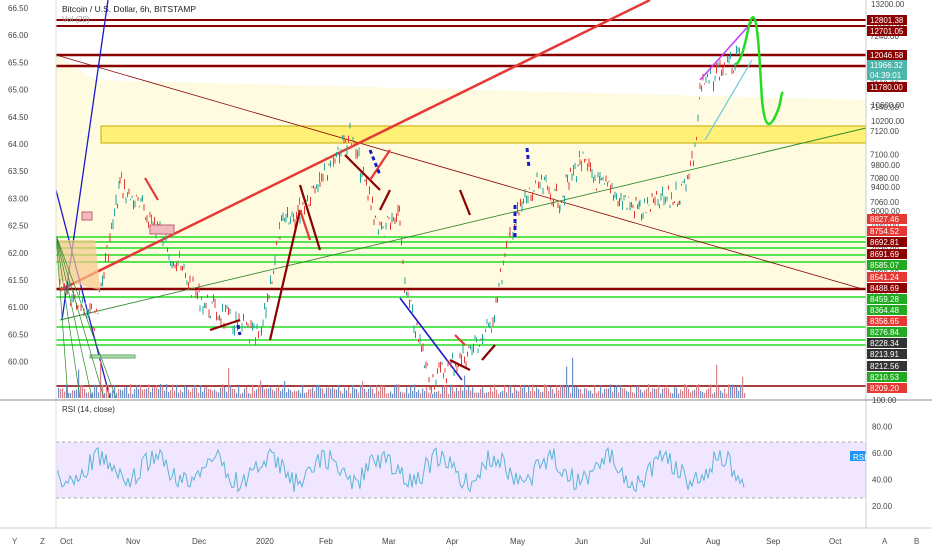 The image size is (932, 550). What do you see at coordinates (18, 144) in the screenshot?
I see `left-axis-tick: 64.00` at bounding box center [18, 144].